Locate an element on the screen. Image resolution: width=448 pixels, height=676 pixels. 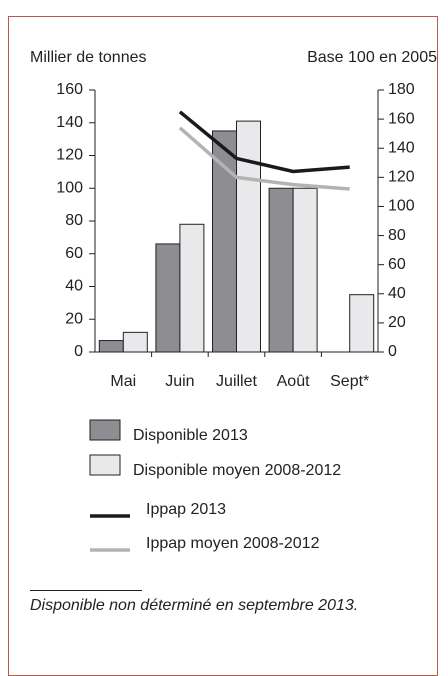
y-tick-label: 40 is located at coordinates (74, 286).